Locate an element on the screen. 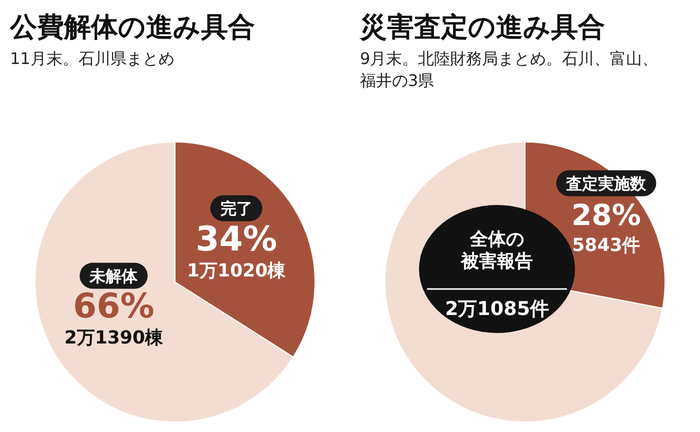 This screenshot has height=432, width=700. data-label: 34% is located at coordinates (237, 239).